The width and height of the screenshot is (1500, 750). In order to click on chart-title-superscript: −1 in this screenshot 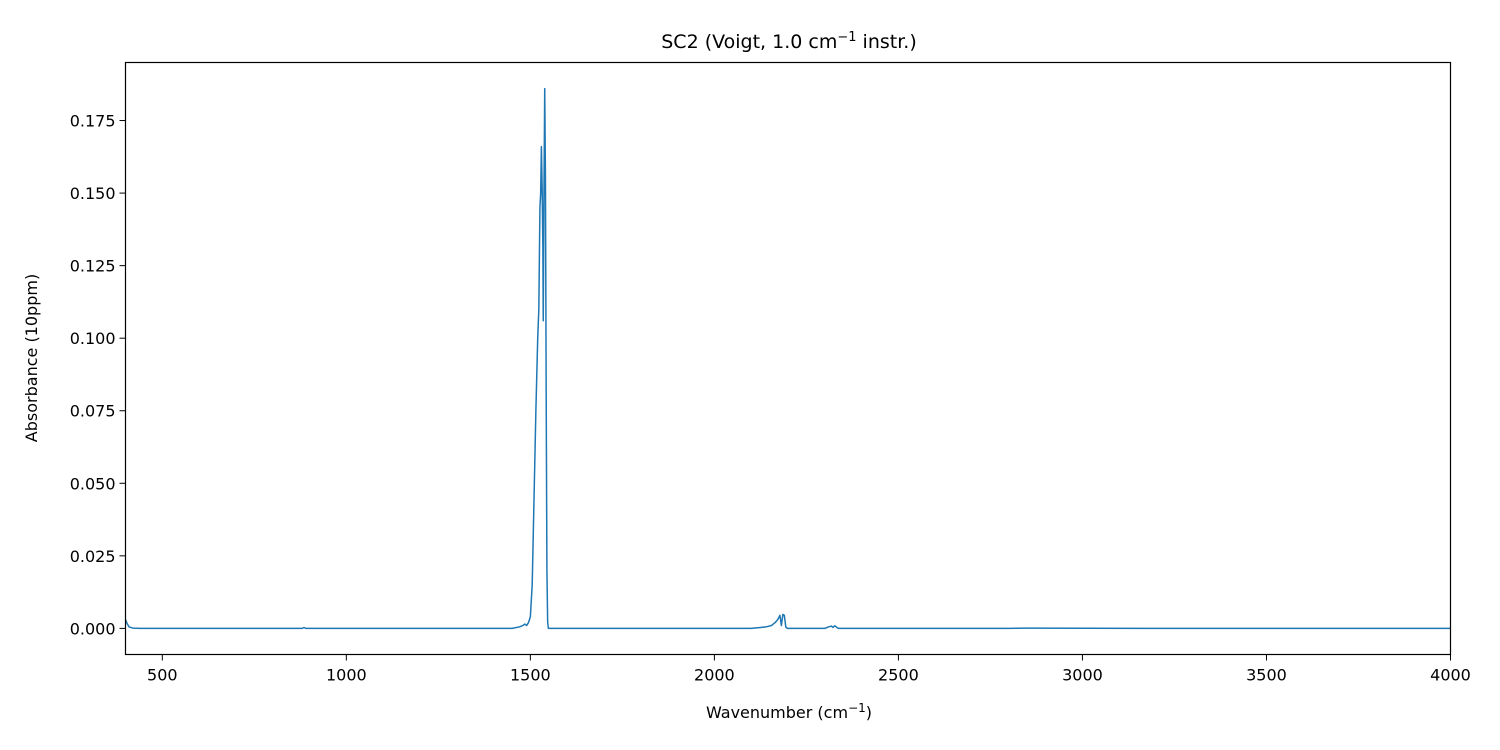, I will do `click(846, 37)`.